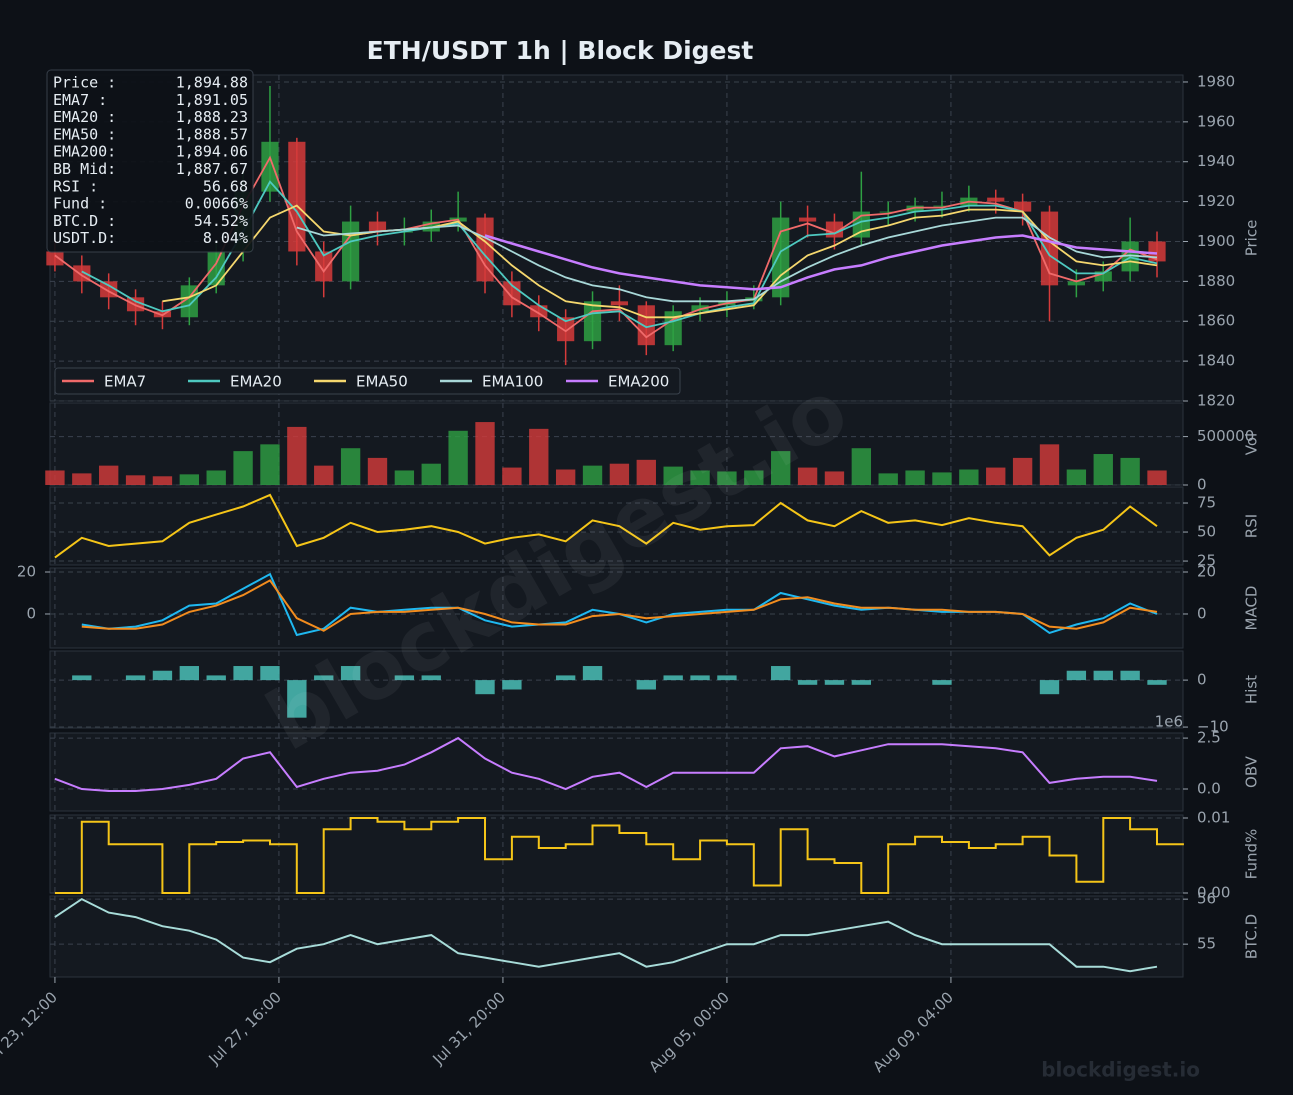 Image resolution: width=1293 pixels, height=1095 pixels. What do you see at coordinates (1225, 436) in the screenshot?
I see `y-tick-label: 500000` at bounding box center [1225, 436].